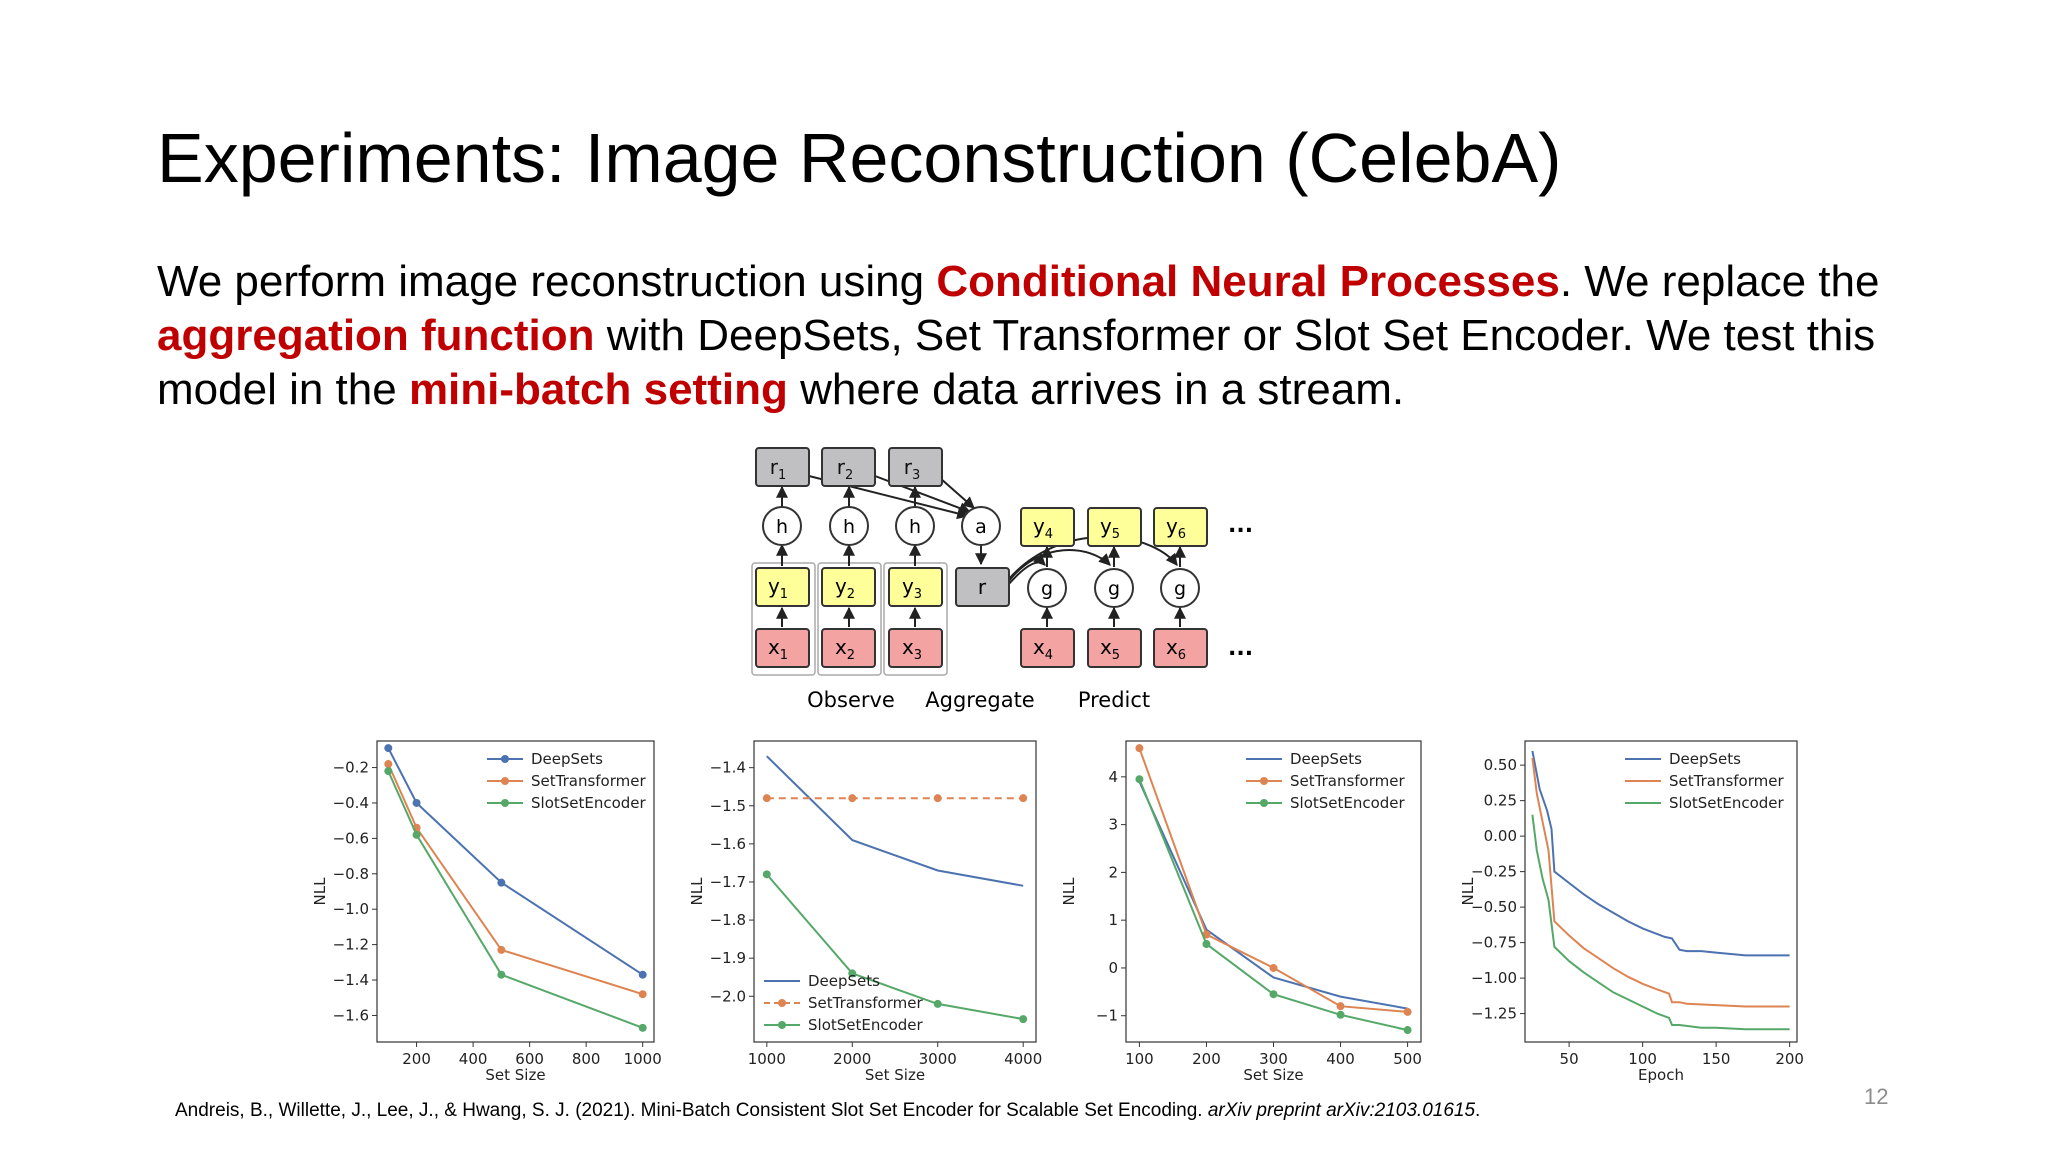 Image resolution: width=2048 pixels, height=1152 pixels. Describe the element at coordinates (1341, 1110) in the screenshot. I see `citation-venue: arXiv preprint arXiv:2103.01615` at that location.